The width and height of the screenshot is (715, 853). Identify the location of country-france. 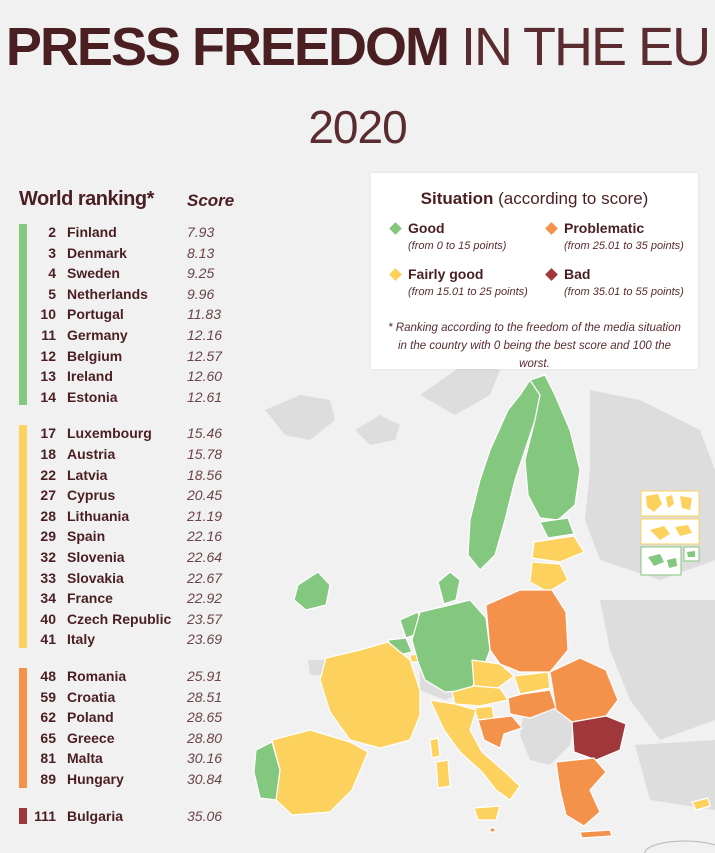
(370, 695).